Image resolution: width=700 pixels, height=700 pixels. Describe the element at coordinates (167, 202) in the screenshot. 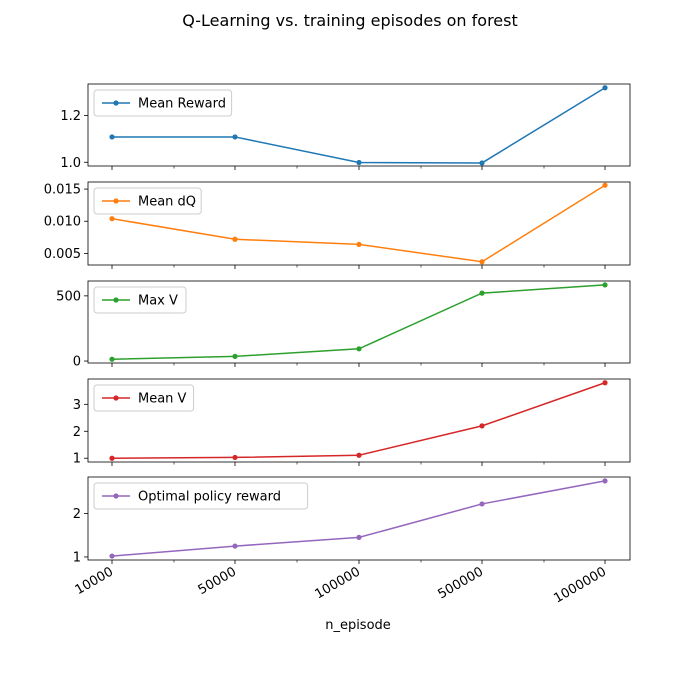

I see `legend-label: Mean dQ` at that location.